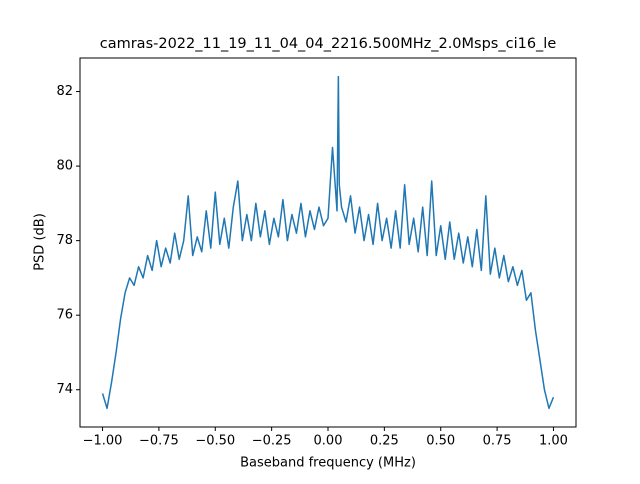 This screenshot has height=484, width=640. I want to click on x-tick-label: −0.50, so click(215, 441).